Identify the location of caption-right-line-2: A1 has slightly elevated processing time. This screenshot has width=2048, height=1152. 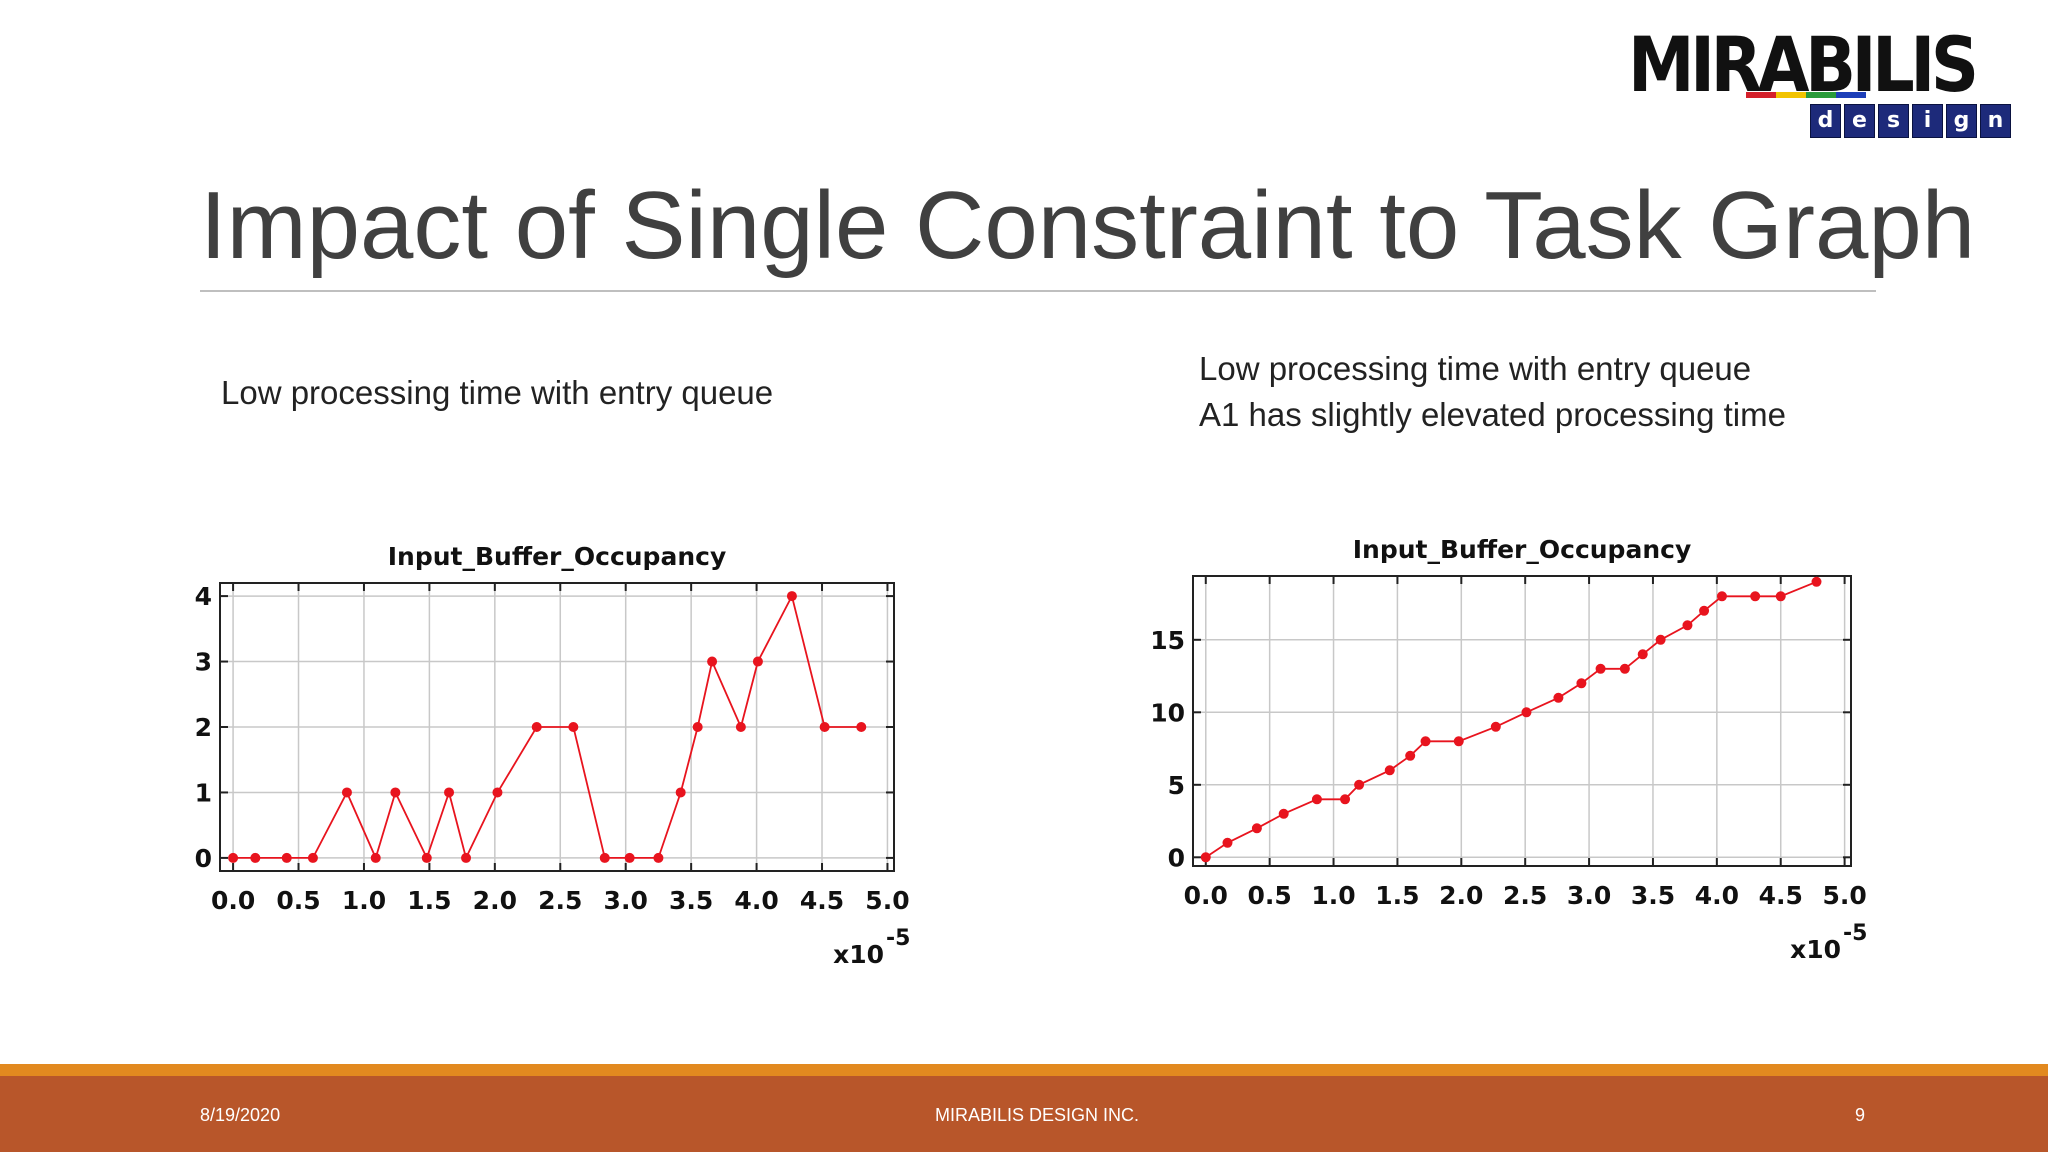
(1492, 414).